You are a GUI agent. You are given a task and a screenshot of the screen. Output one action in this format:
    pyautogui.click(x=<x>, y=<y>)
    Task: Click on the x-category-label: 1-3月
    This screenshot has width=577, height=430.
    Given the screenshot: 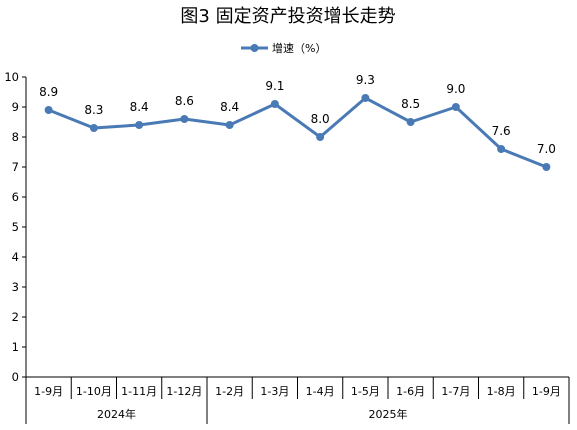 What is the action you would take?
    pyautogui.click(x=274, y=391)
    